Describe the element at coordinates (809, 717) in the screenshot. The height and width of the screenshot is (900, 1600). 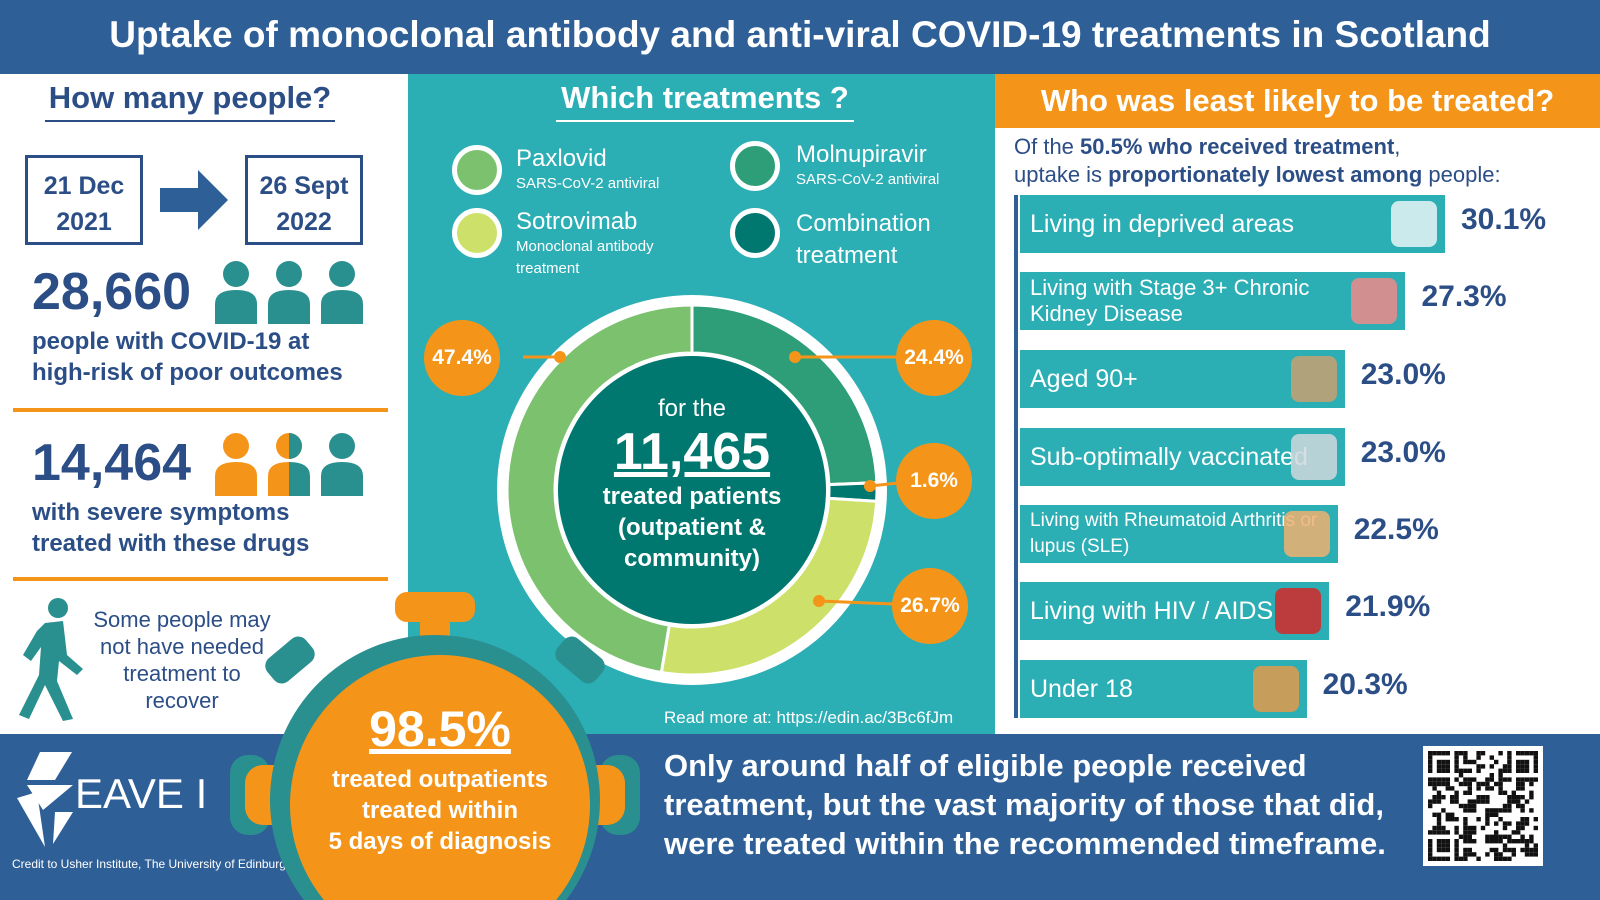
I see `read-more-link: Read more at: https://edin.ac/3Bc6fJm` at that location.